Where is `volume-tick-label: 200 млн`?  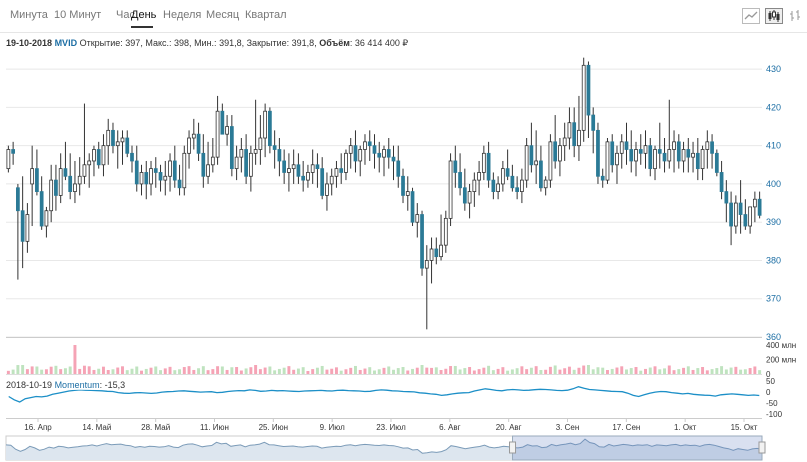 volume-tick-label: 200 млн is located at coordinates (781, 360).